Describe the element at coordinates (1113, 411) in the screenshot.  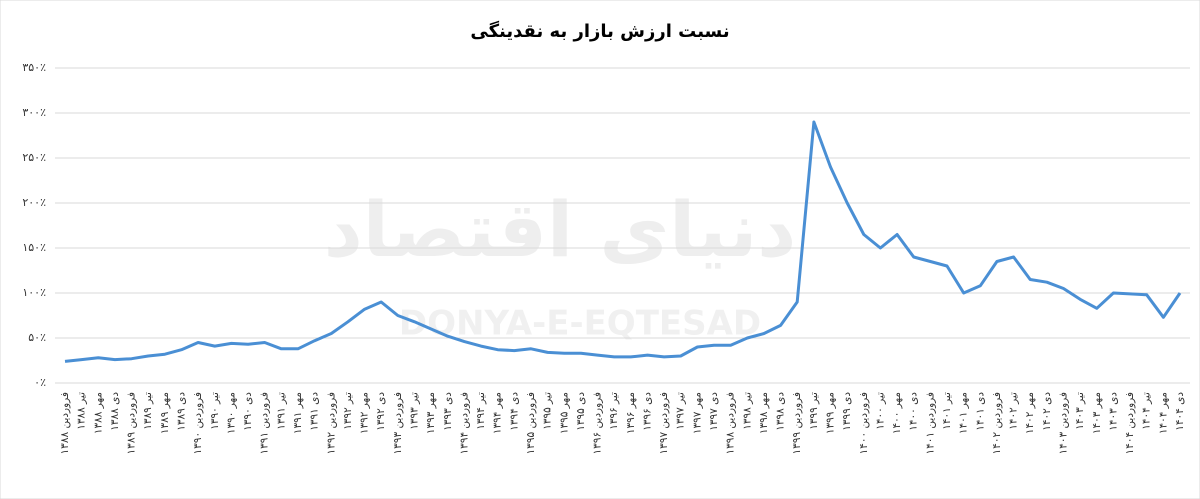
I see `x-tick-label: دی ۱۴۰۳` at that location.